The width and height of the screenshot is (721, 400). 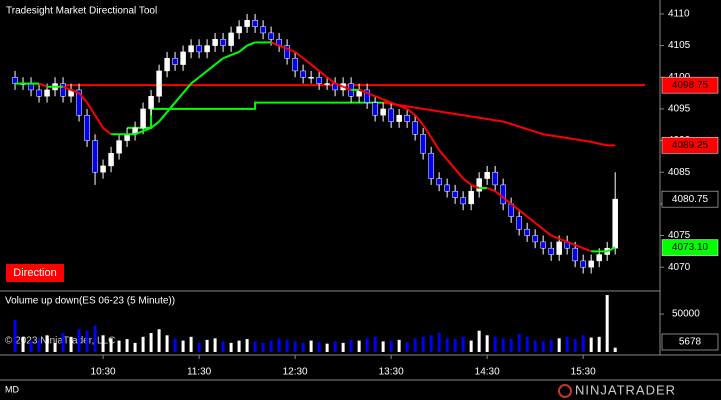 I want to click on y-tick-label: 4075, so click(x=679, y=235).